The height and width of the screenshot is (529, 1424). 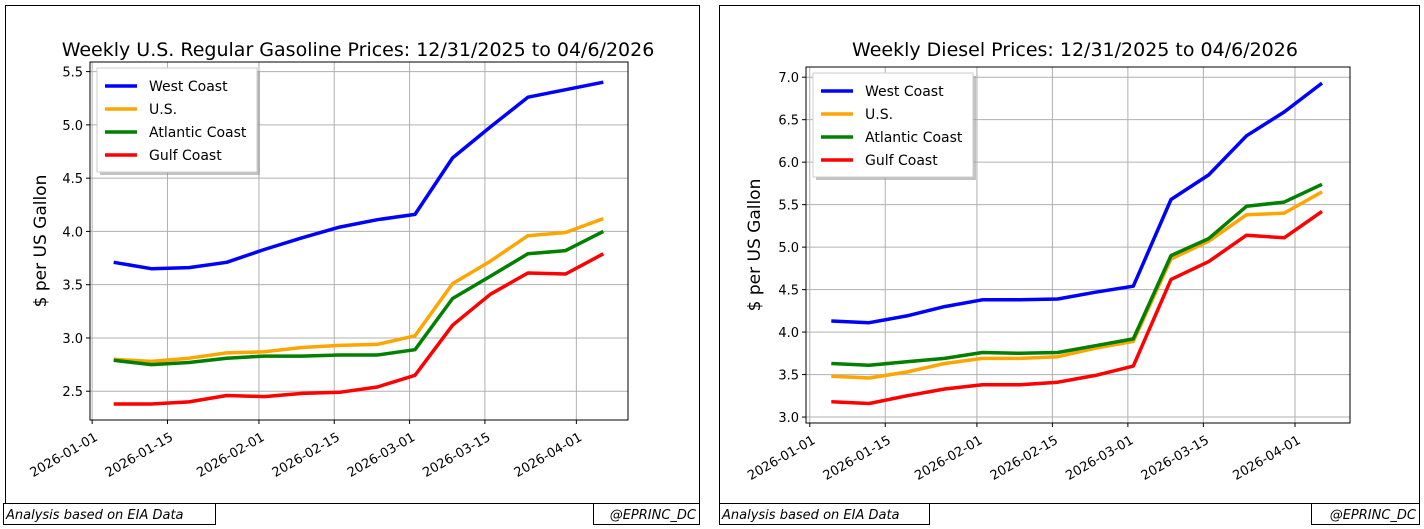 What do you see at coordinates (788, 78) in the screenshot?
I see `y-tick-label: 7.0` at bounding box center [788, 78].